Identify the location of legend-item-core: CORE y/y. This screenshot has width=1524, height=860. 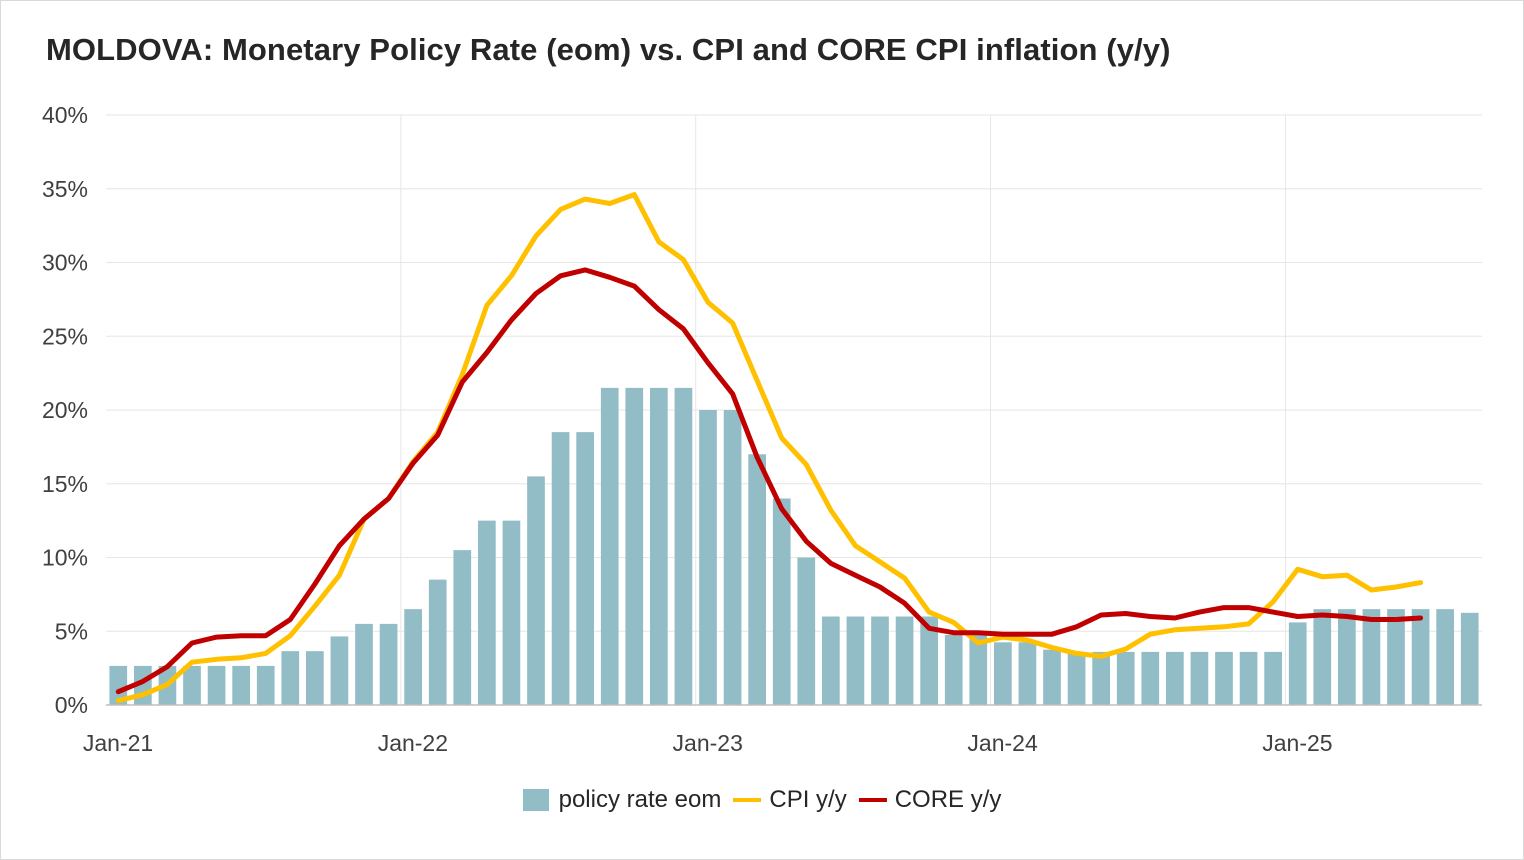
(930, 800).